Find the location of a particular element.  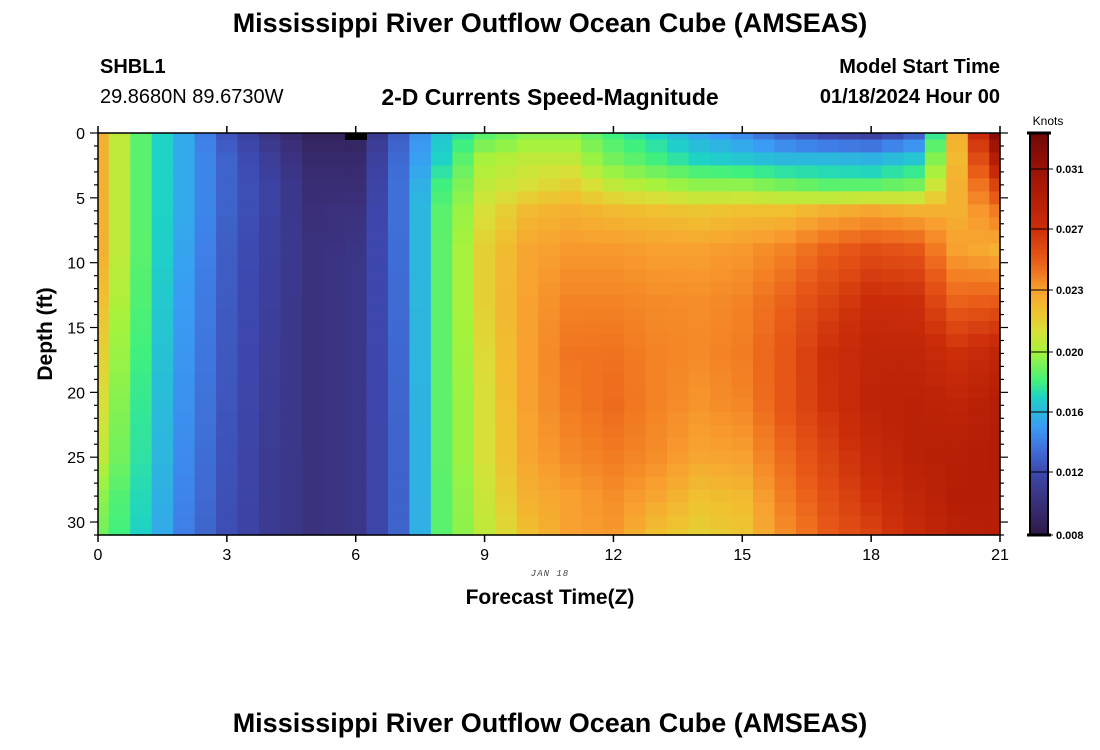

x-tick-label: 9 is located at coordinates (484, 555).